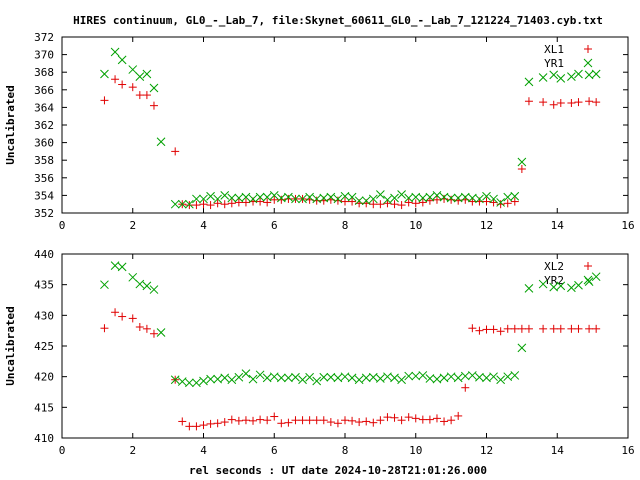  I want to click on y-tick-label: 366, so click(44, 90).